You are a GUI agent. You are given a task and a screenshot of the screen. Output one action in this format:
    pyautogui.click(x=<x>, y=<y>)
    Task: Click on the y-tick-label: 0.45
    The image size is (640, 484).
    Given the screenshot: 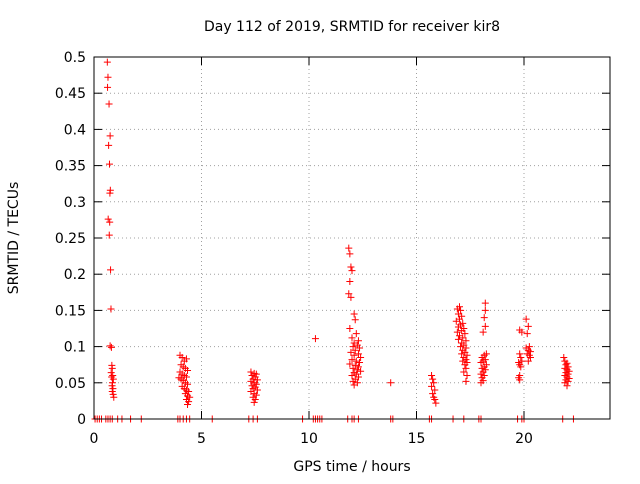 What is the action you would take?
    pyautogui.click(x=70, y=94)
    